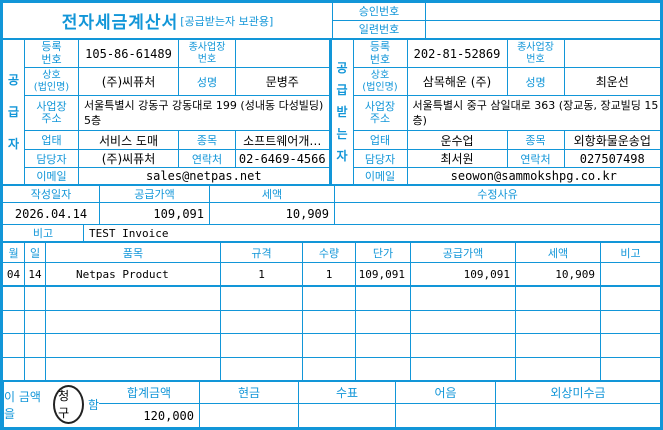 This screenshot has width=663, height=430. What do you see at coordinates (203, 176) in the screenshot?
I see `supplier-email: sales@netpas.net` at bounding box center [203, 176].